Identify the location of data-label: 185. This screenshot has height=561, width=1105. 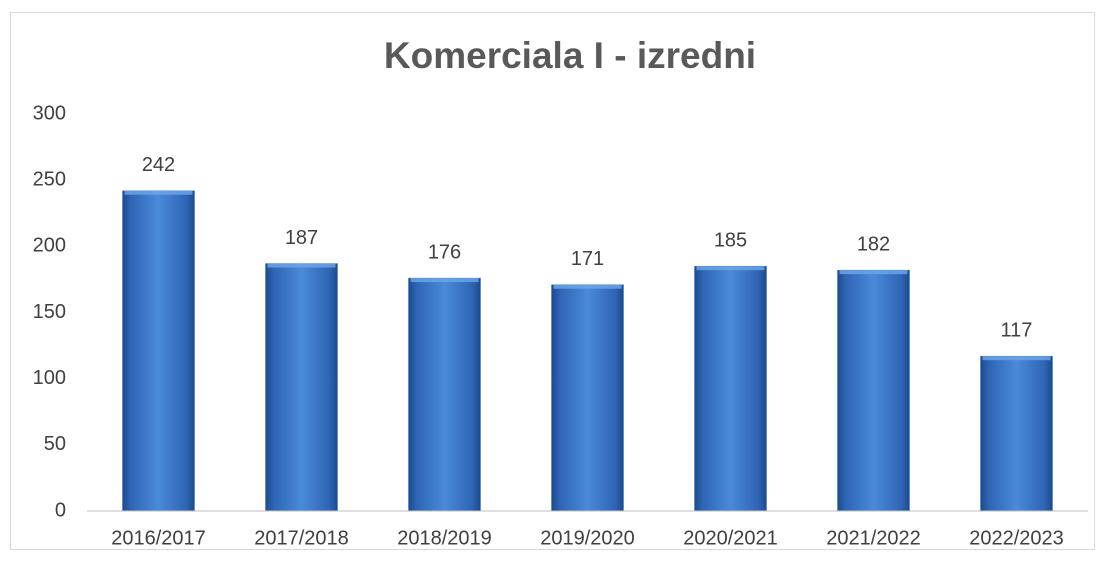
(730, 240).